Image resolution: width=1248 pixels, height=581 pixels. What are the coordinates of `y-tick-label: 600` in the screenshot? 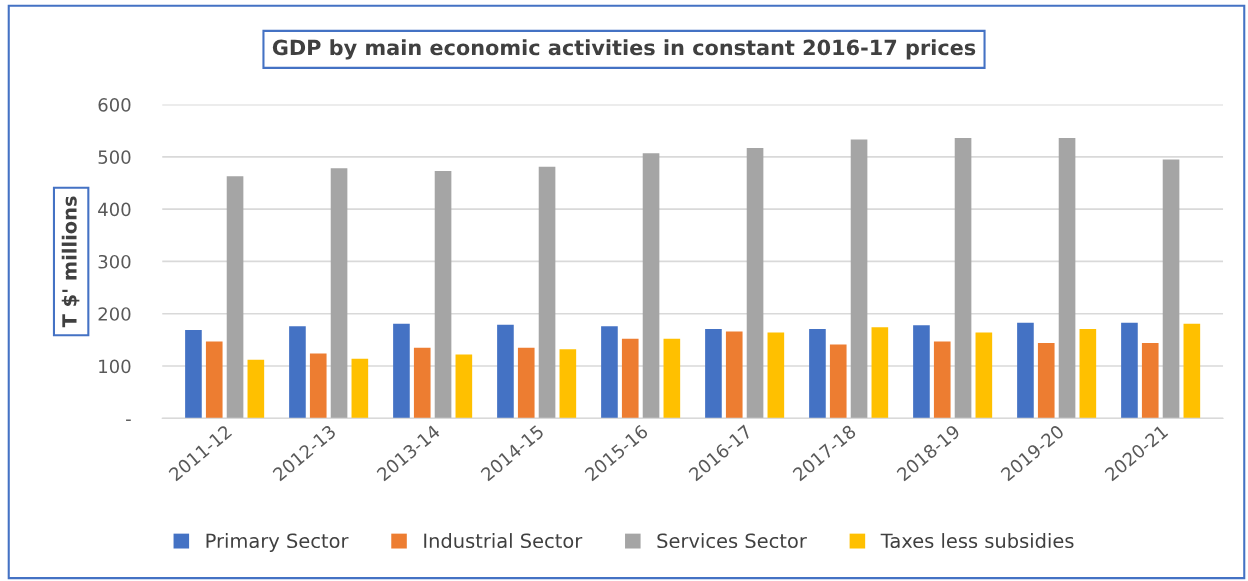 It's located at (114, 105).